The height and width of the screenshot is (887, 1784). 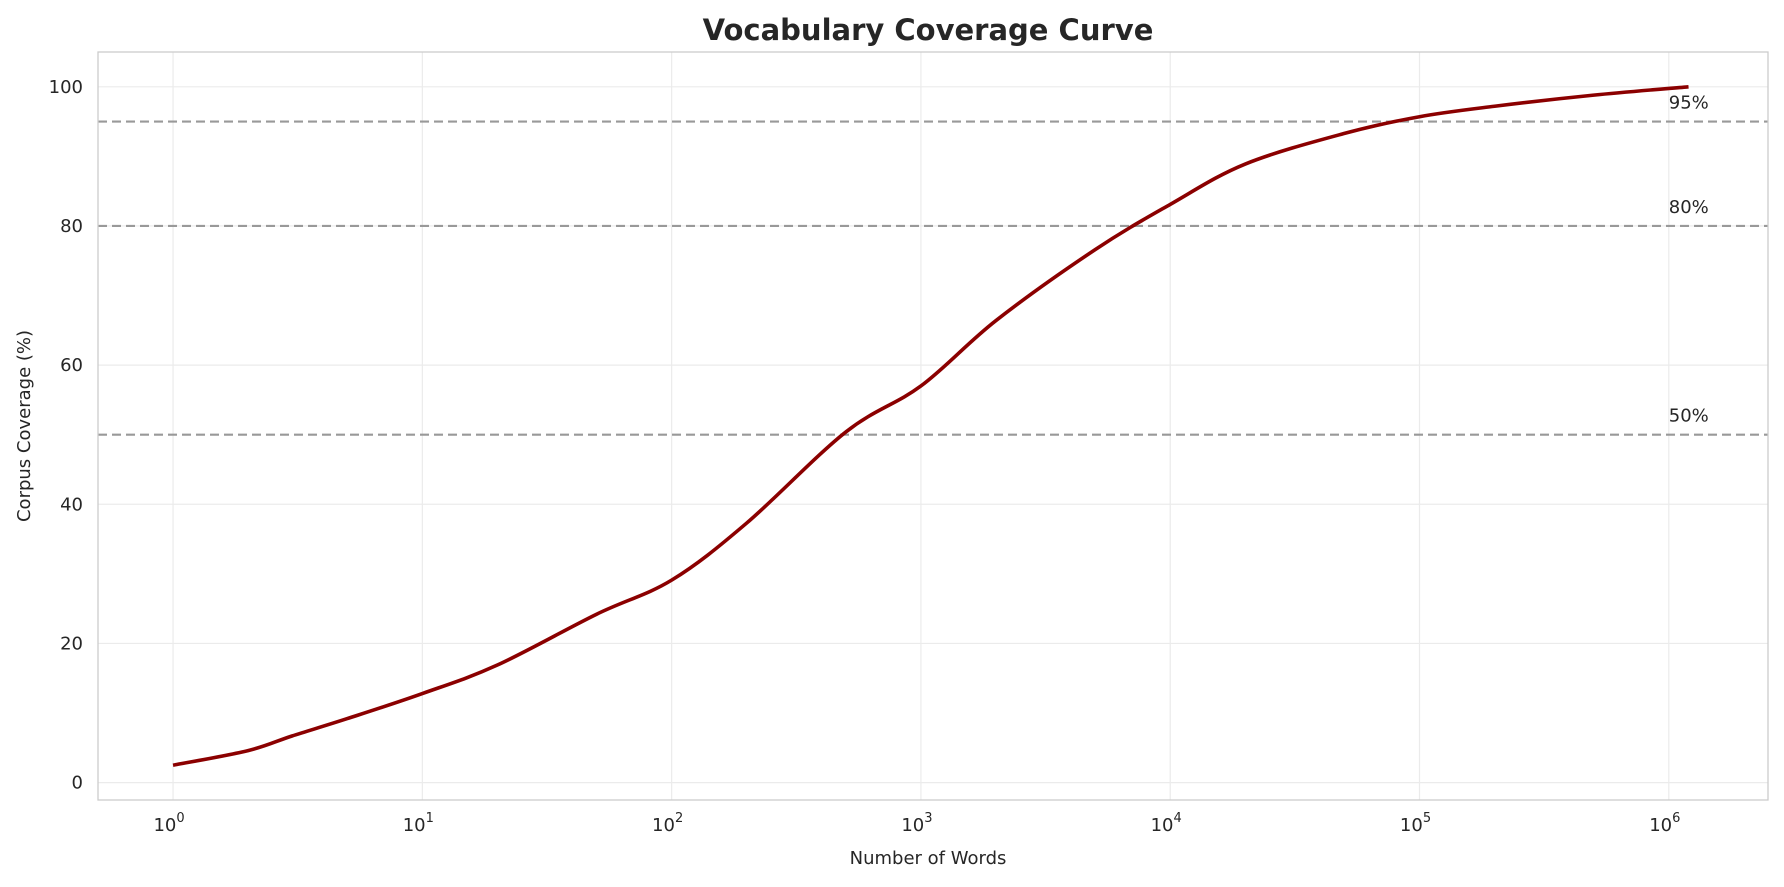 I want to click on x-tick-label: 10⁶, so click(x=1664, y=823).